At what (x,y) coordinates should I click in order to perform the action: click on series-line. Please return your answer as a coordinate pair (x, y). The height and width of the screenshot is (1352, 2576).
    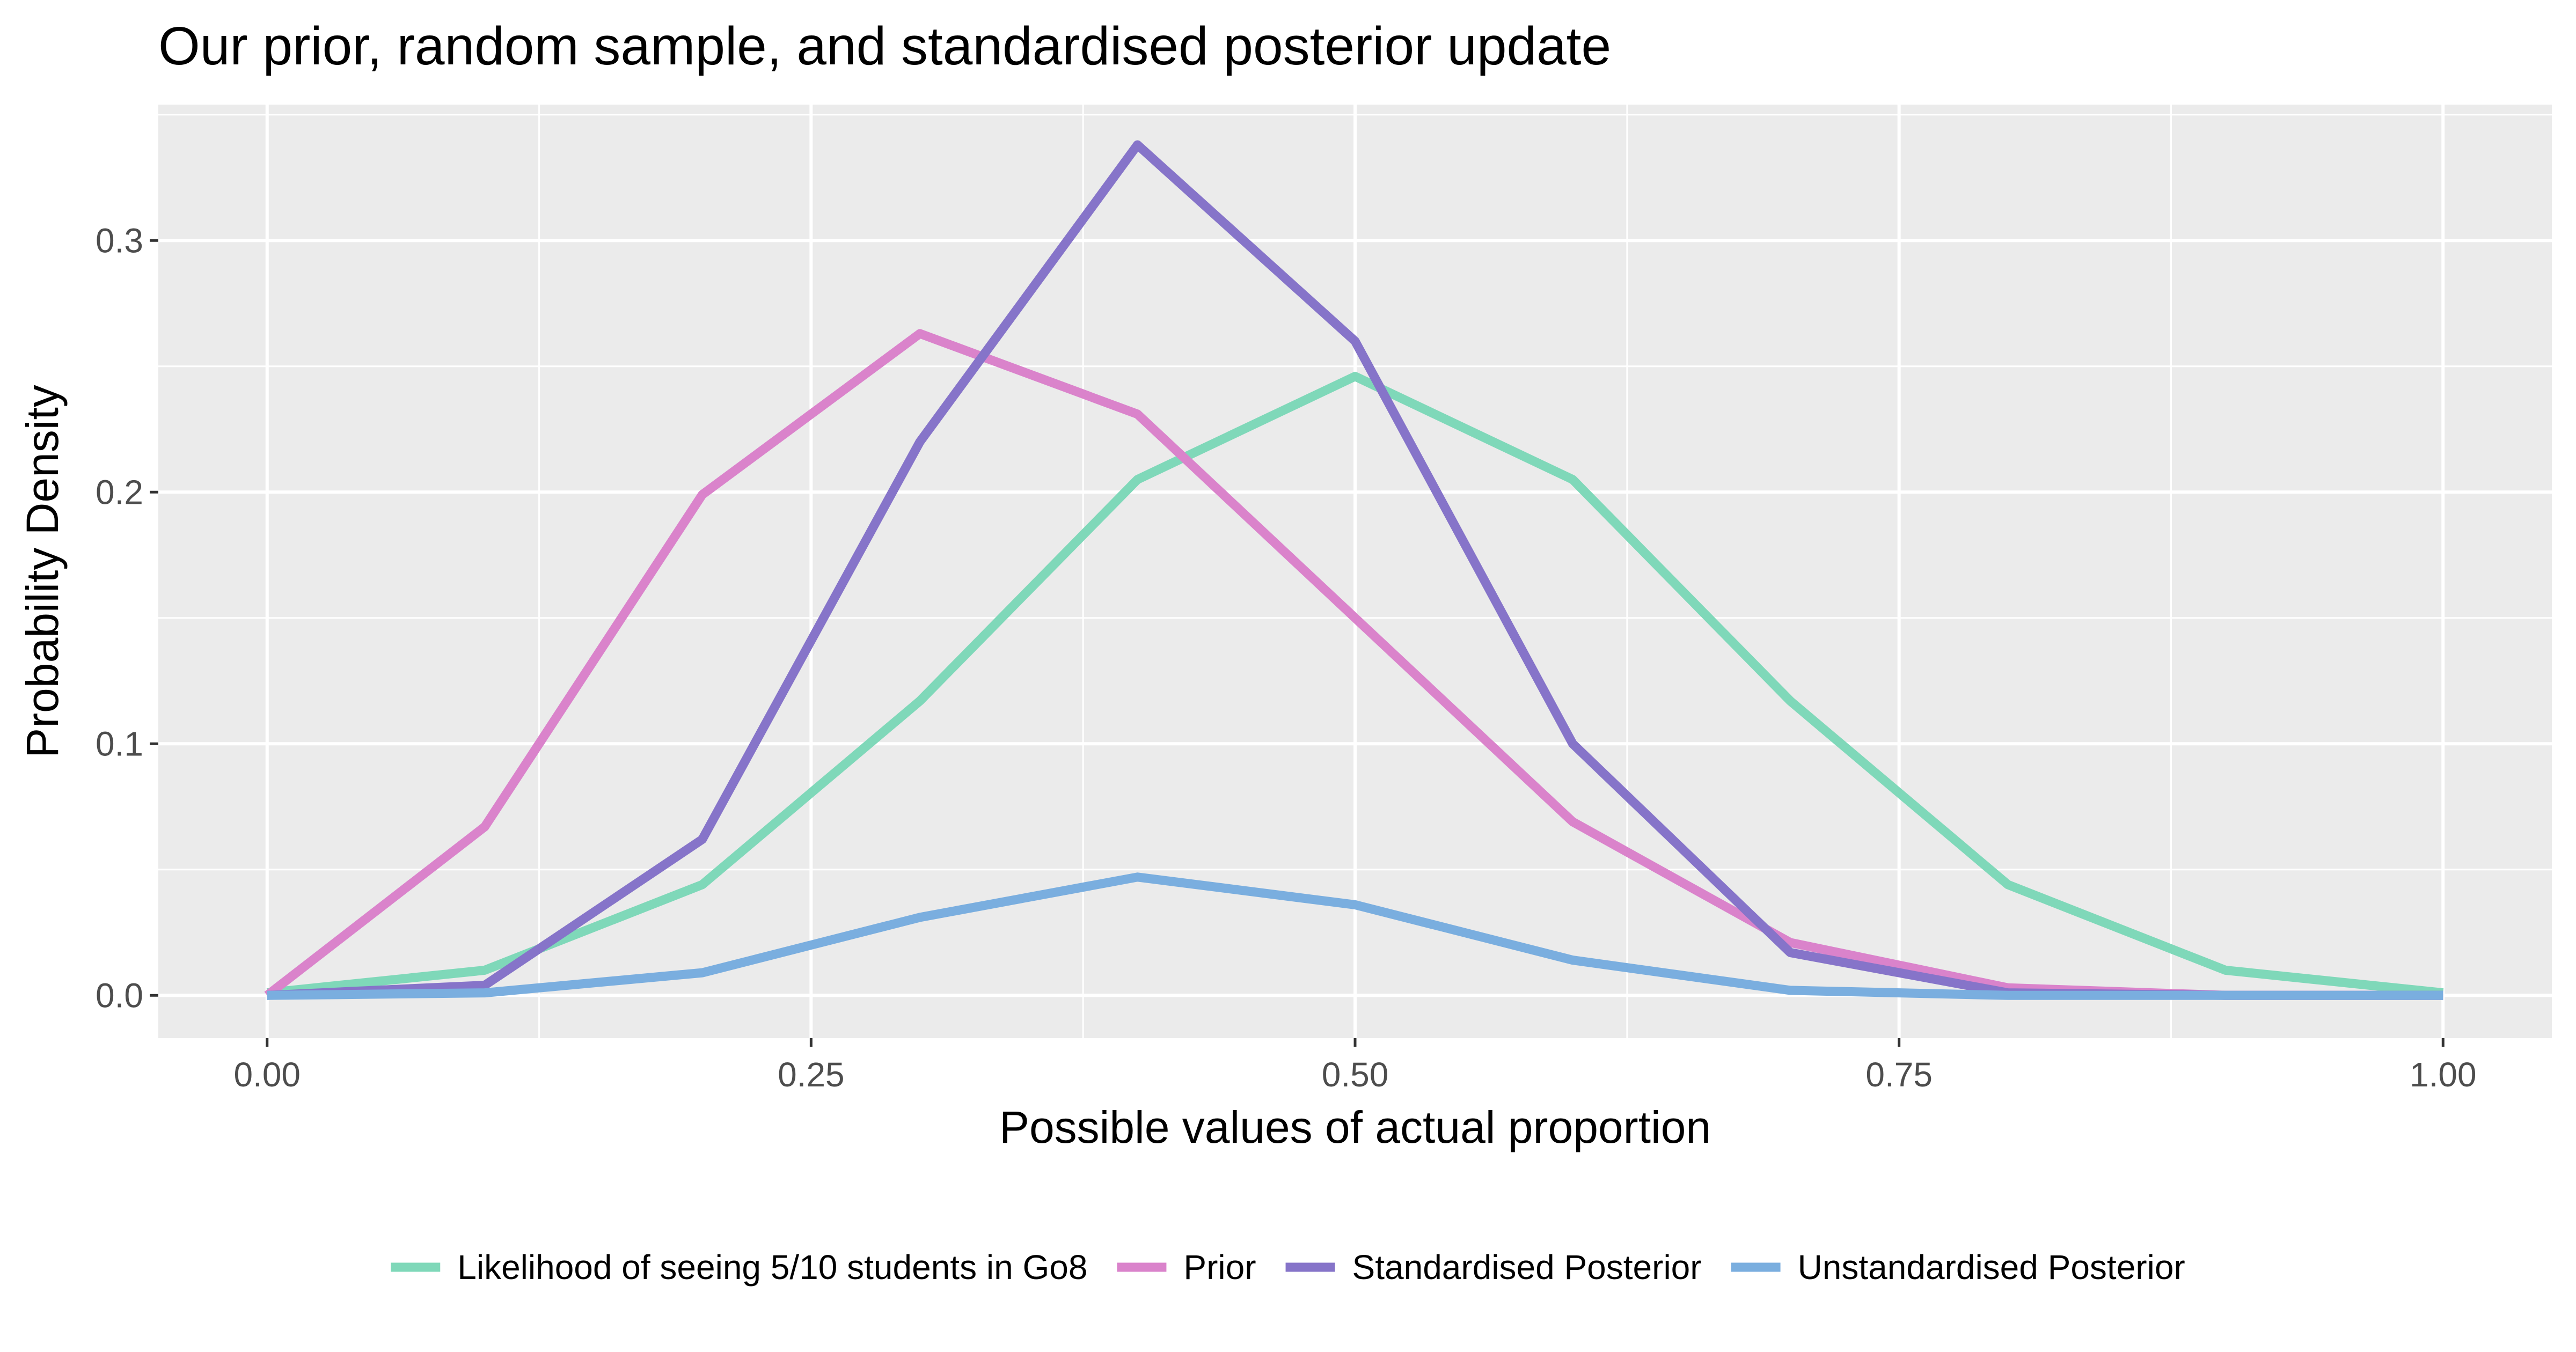
    Looking at the image, I should click on (1355, 936).